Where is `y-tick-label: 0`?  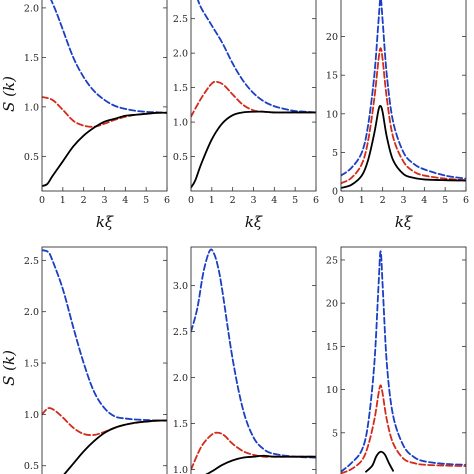
y-tick-label: 0 is located at coordinates (335, 192).